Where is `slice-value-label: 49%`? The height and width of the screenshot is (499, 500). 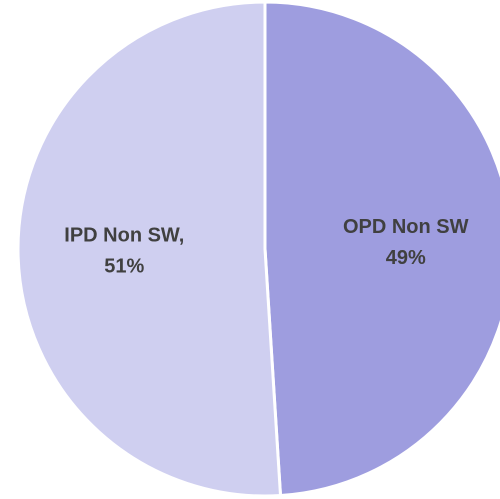
slice-value-label: 49% is located at coordinates (406, 258).